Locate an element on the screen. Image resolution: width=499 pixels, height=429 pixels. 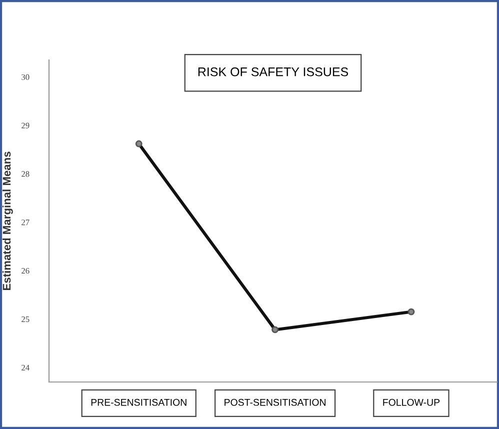
chart-title: RISK OF SAFETY ISSUES is located at coordinates (273, 71).